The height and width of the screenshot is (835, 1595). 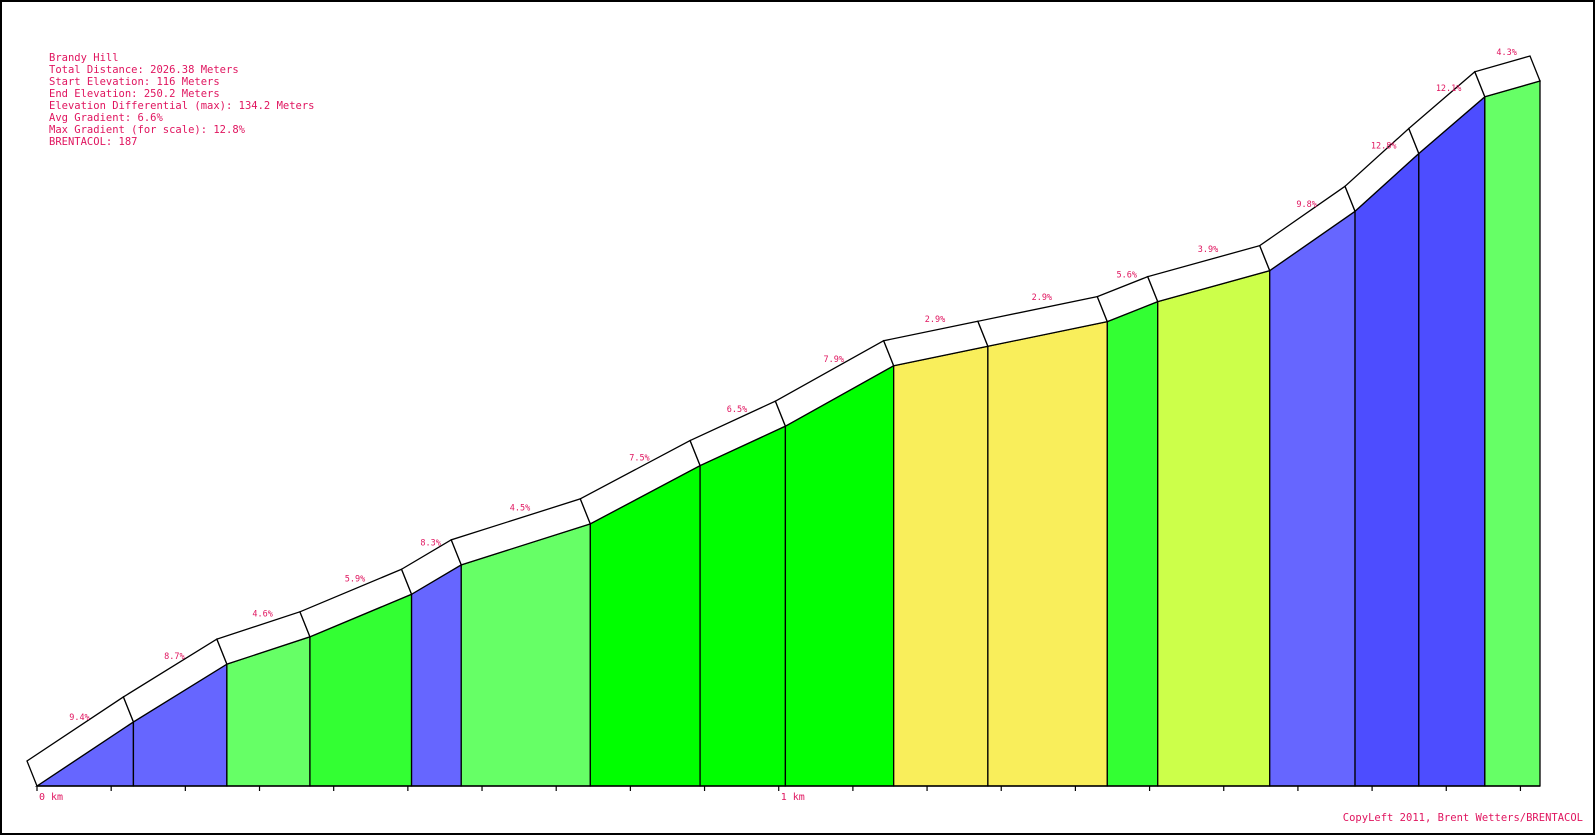 What do you see at coordinates (520, 508) in the screenshot?
I see `gradient-label: 4.5%` at bounding box center [520, 508].